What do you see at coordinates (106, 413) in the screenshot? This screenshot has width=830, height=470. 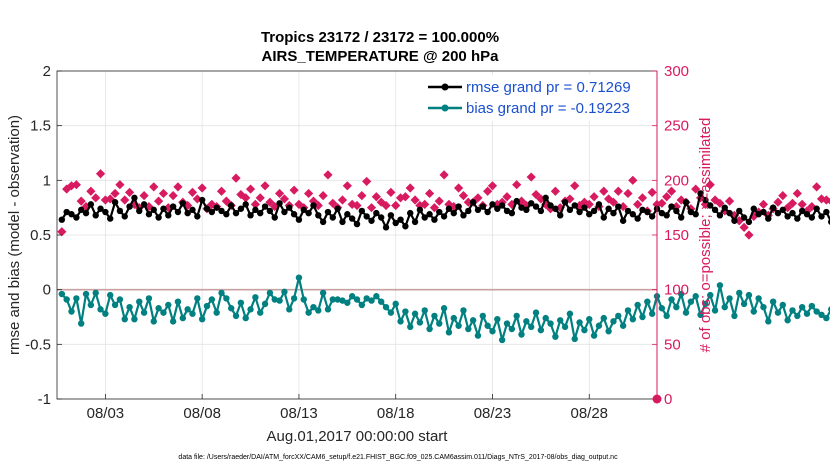 I see `x-tick-label: 08/03` at bounding box center [106, 413].